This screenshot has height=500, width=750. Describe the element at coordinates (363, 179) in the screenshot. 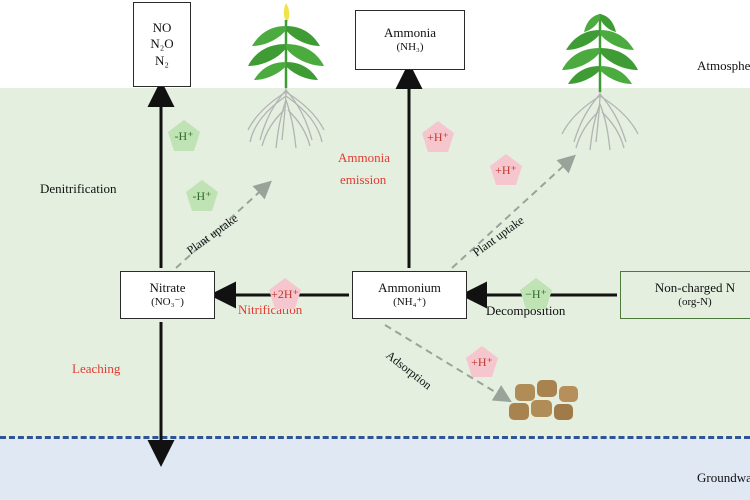

I see `label-ammonia-emission-line2: emission` at that location.